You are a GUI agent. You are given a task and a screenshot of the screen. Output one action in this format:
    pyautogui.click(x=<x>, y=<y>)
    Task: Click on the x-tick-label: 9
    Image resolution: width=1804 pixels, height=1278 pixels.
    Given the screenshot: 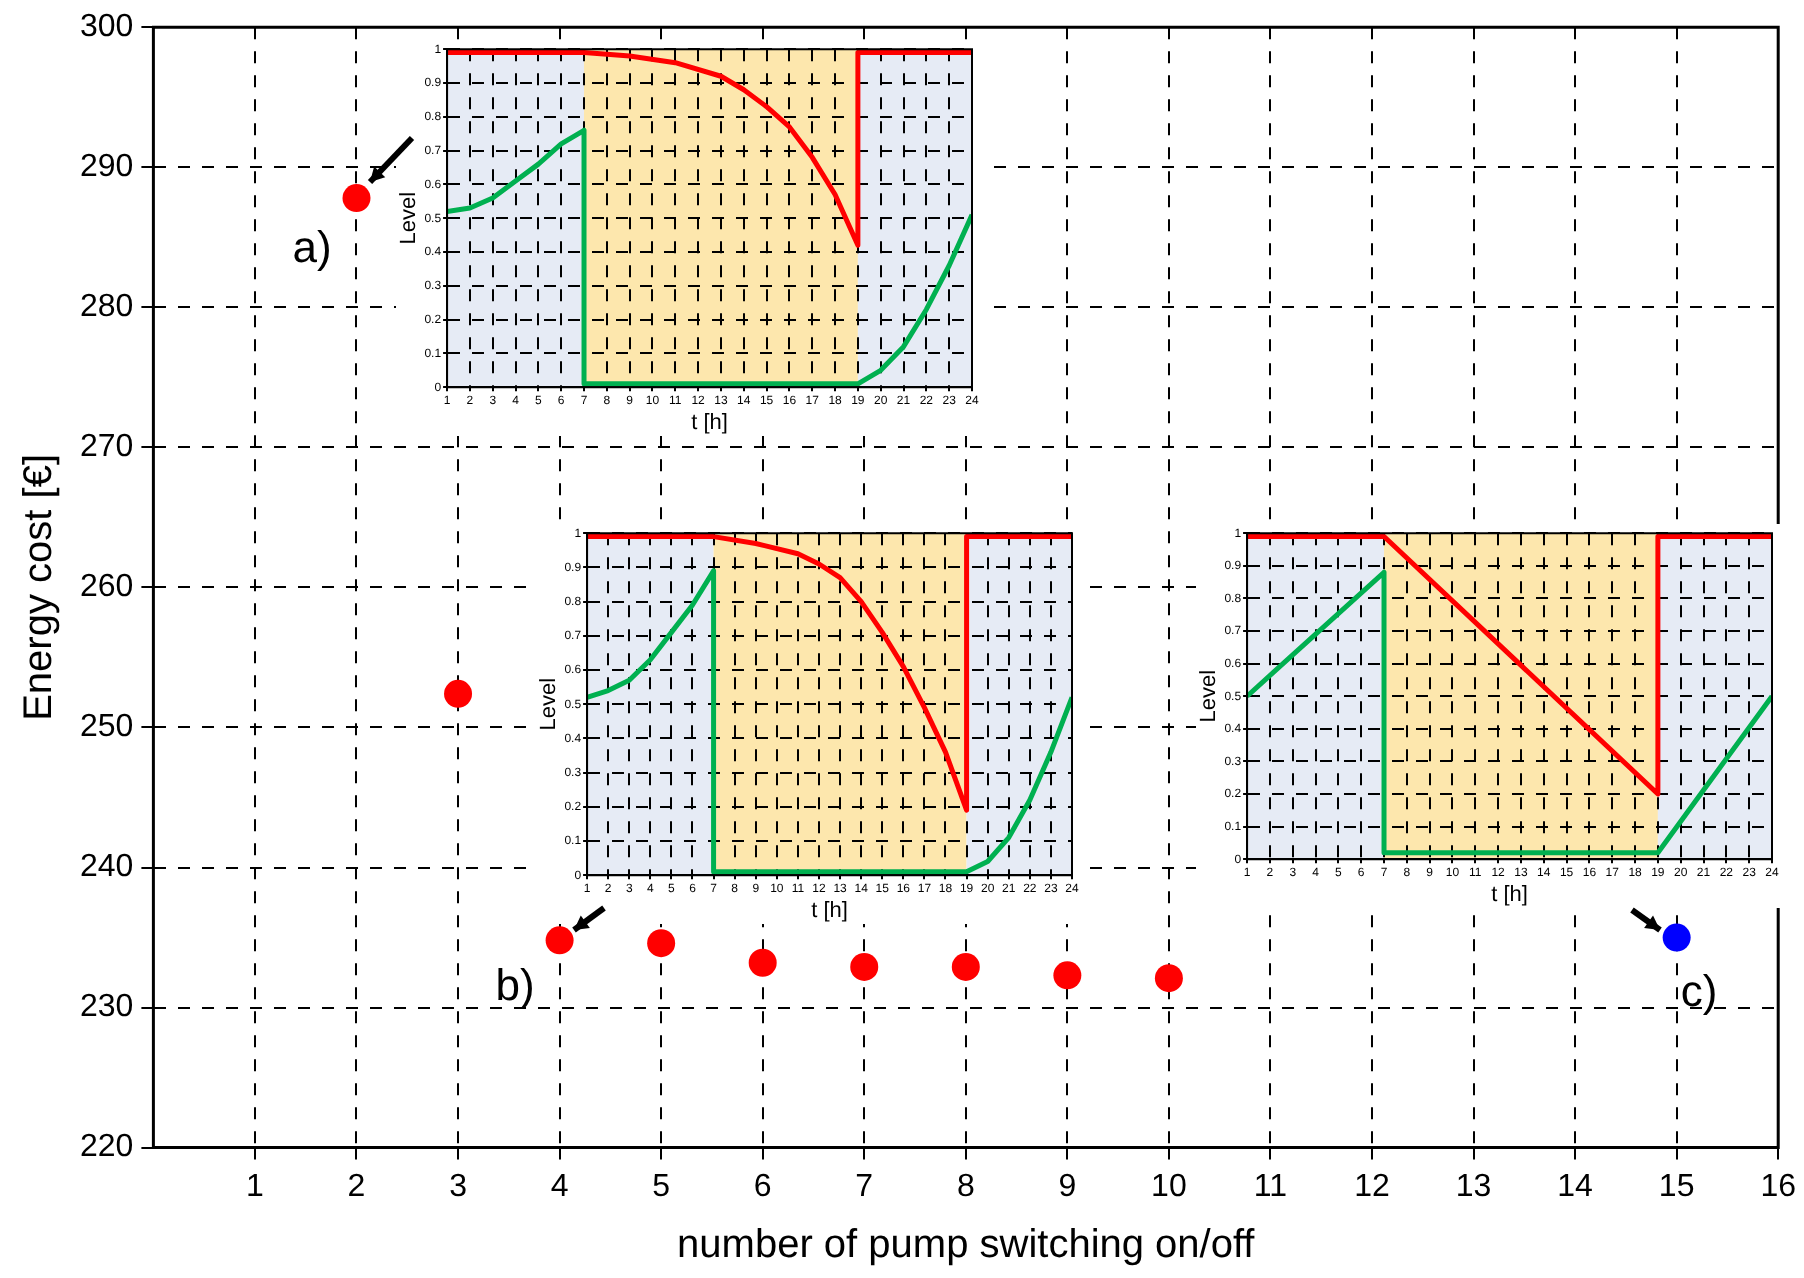 What is the action you would take?
    pyautogui.click(x=1067, y=1186)
    